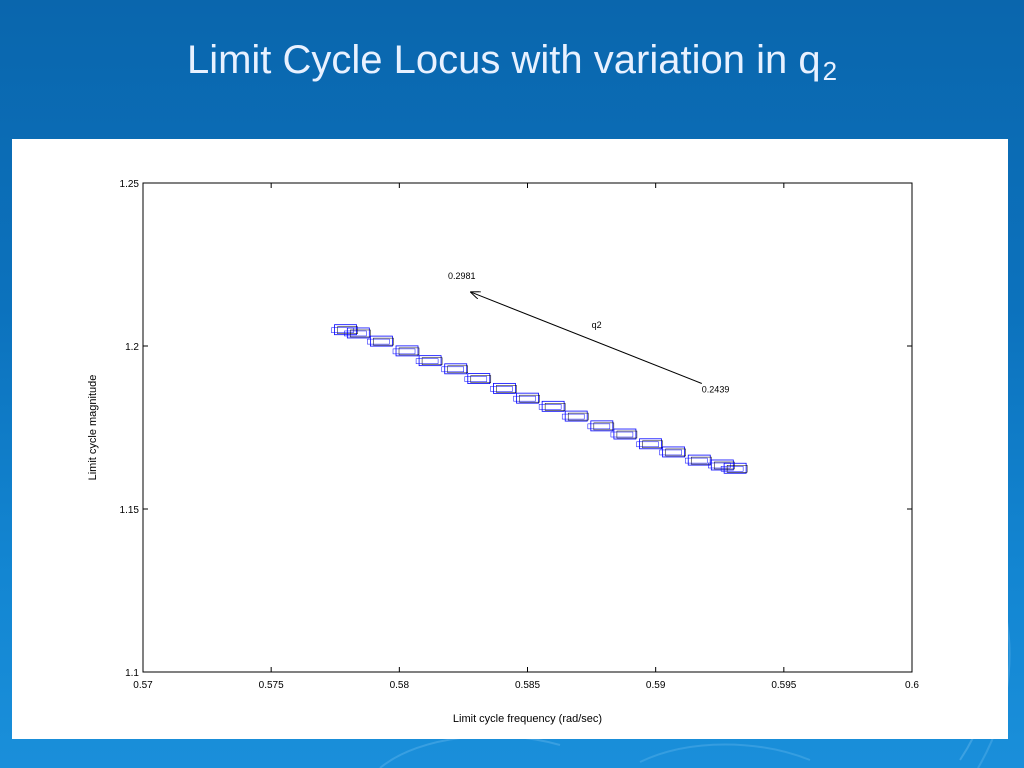 The height and width of the screenshot is (768, 1024). What do you see at coordinates (597, 325) in the screenshot?
I see `annotation-label: q2` at bounding box center [597, 325].